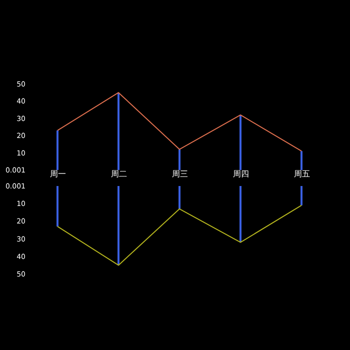 This screenshot has width=350, height=350. Describe the element at coordinates (241, 174) in the screenshot. I see `x-tick-label: 周四` at that location.